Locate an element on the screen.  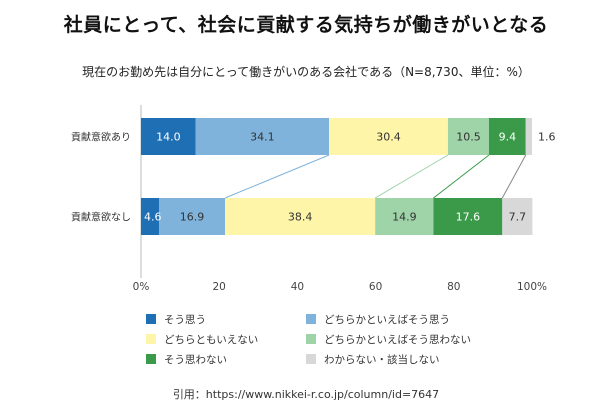
x-tick-label-1: 0% is located at coordinates (141, 287).